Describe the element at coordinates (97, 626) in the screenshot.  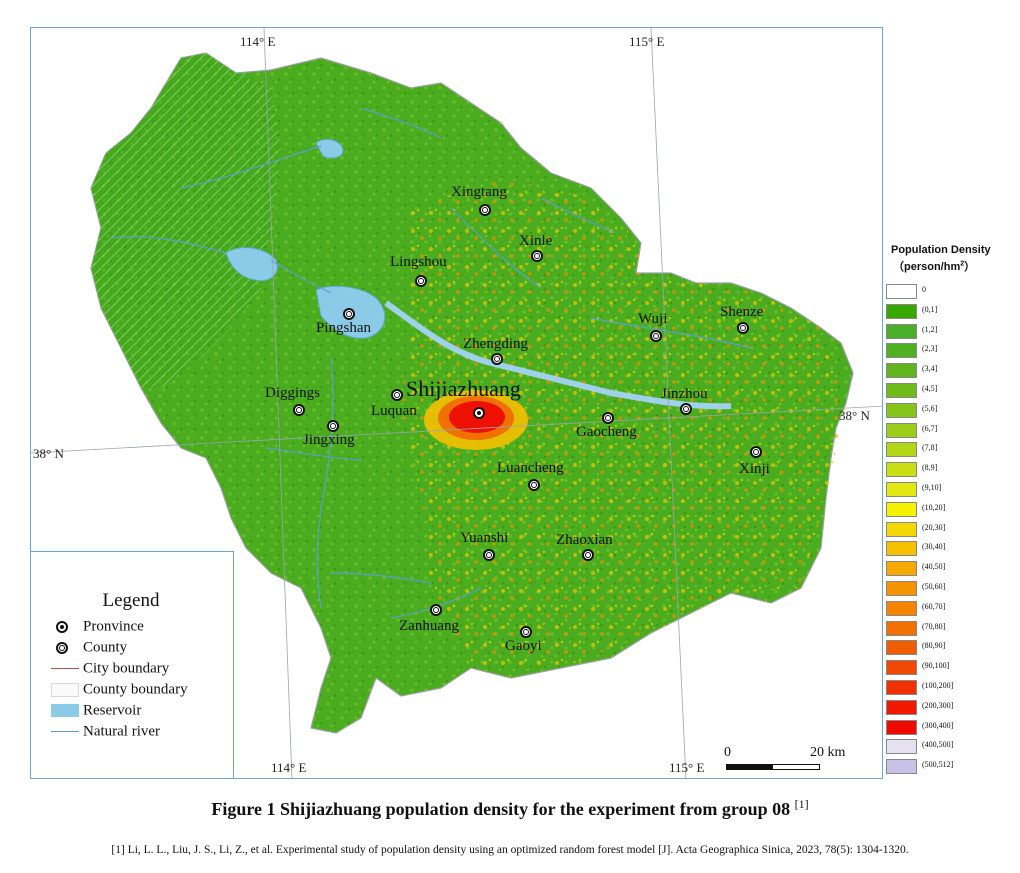
I see `legend-item-province: Pronvince` at that location.